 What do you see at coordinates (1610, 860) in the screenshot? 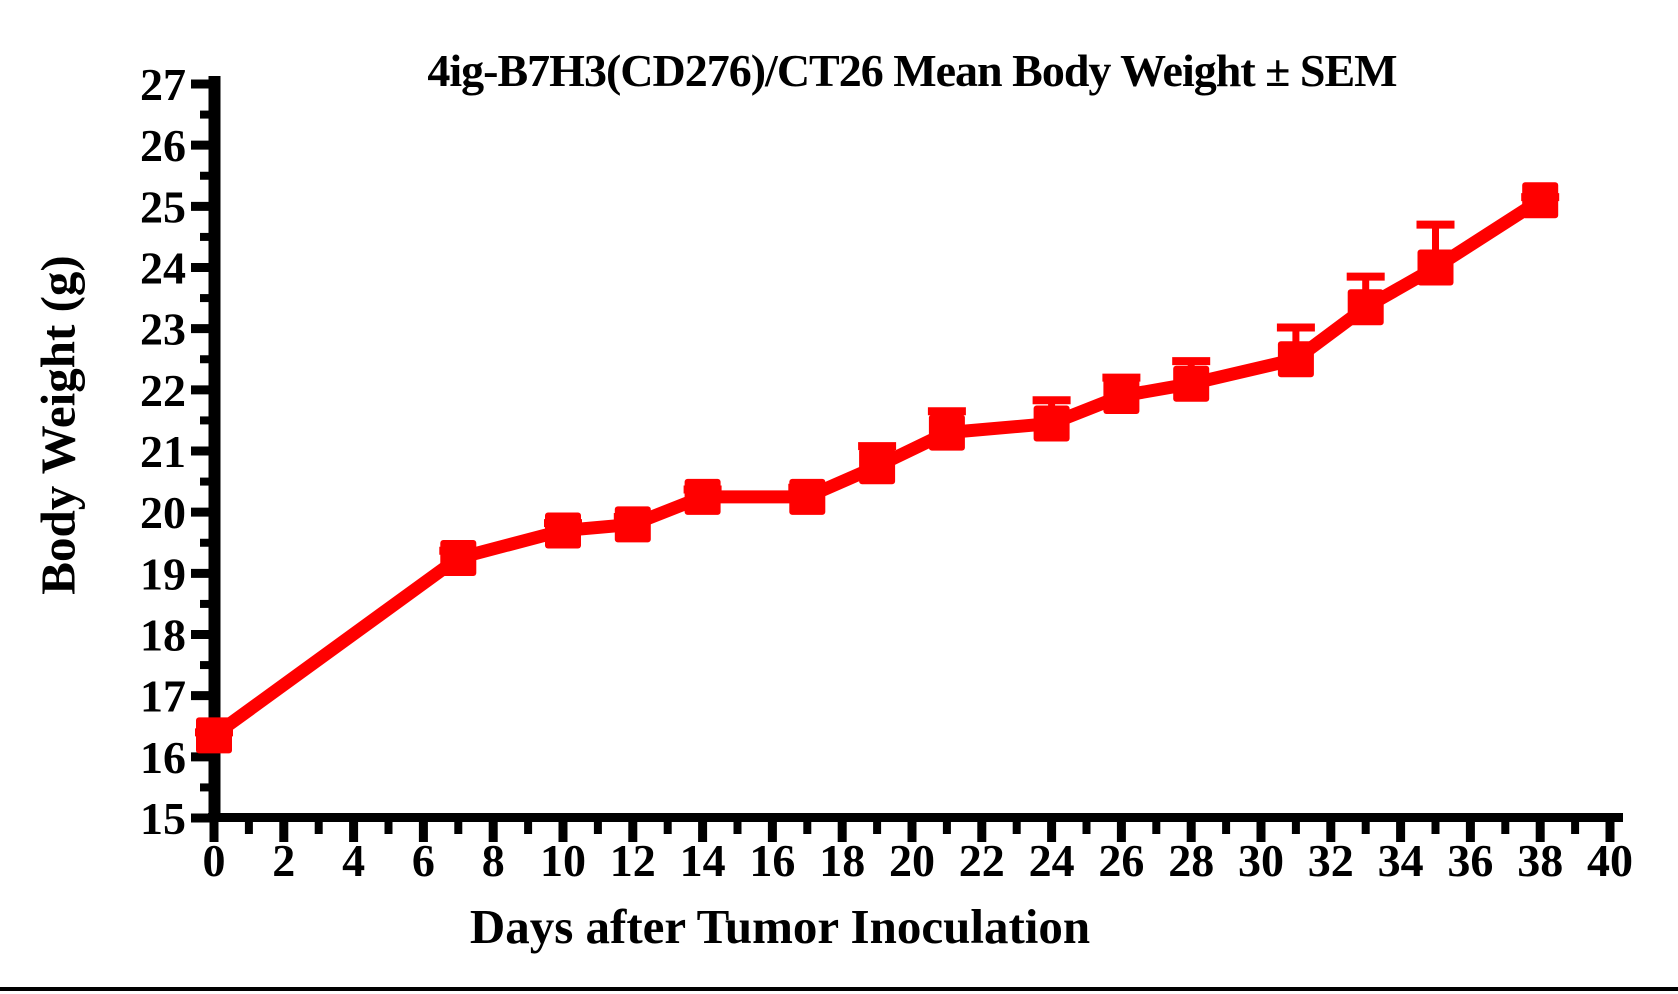
I see `x-tick-label: 40` at bounding box center [1610, 860].